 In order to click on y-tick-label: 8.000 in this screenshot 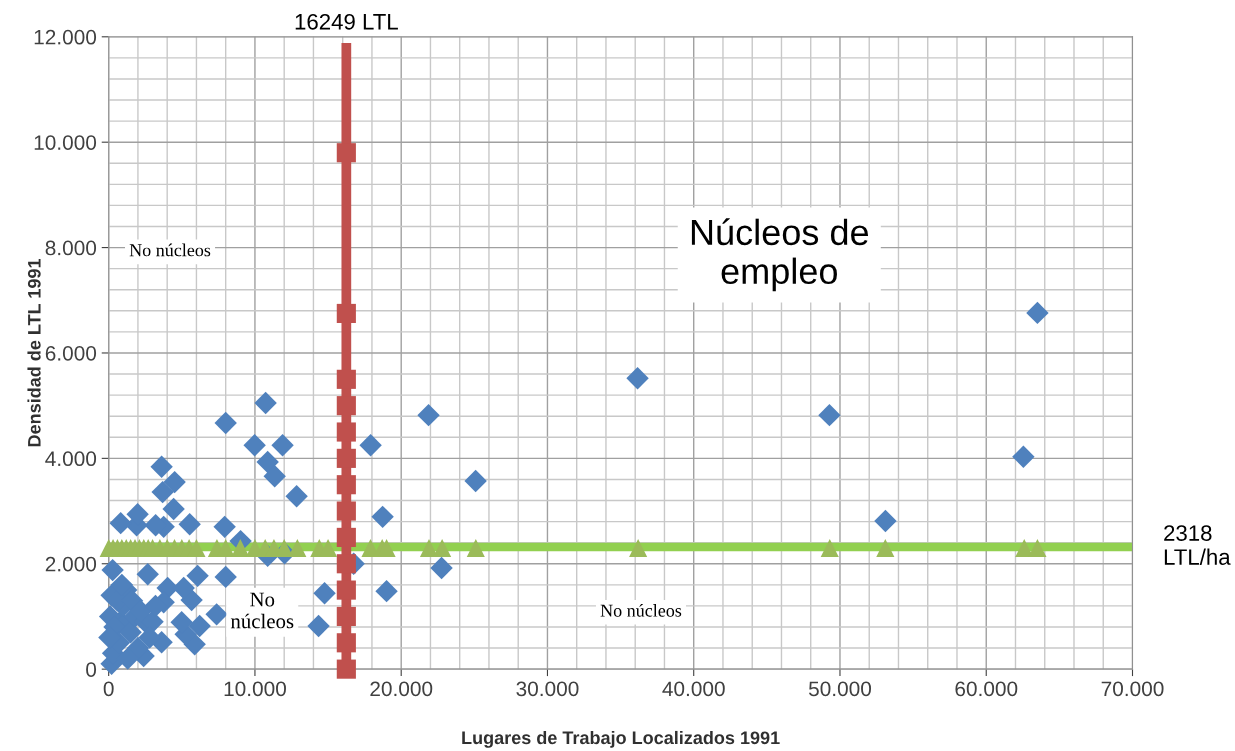, I will do `click(71, 248)`.